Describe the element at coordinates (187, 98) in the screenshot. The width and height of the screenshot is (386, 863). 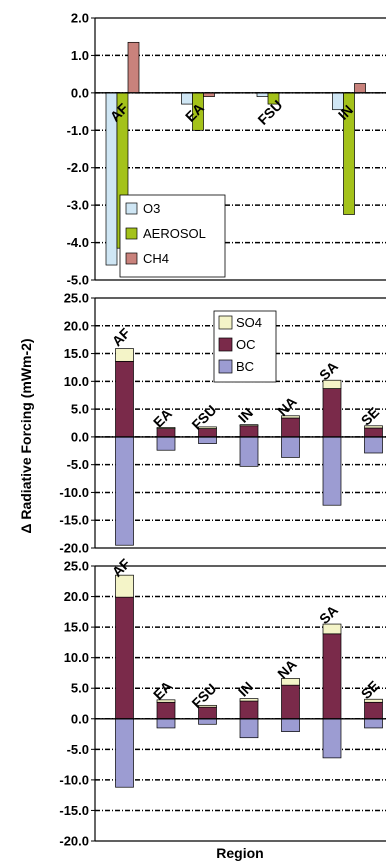
I see `bar-o3` at that location.